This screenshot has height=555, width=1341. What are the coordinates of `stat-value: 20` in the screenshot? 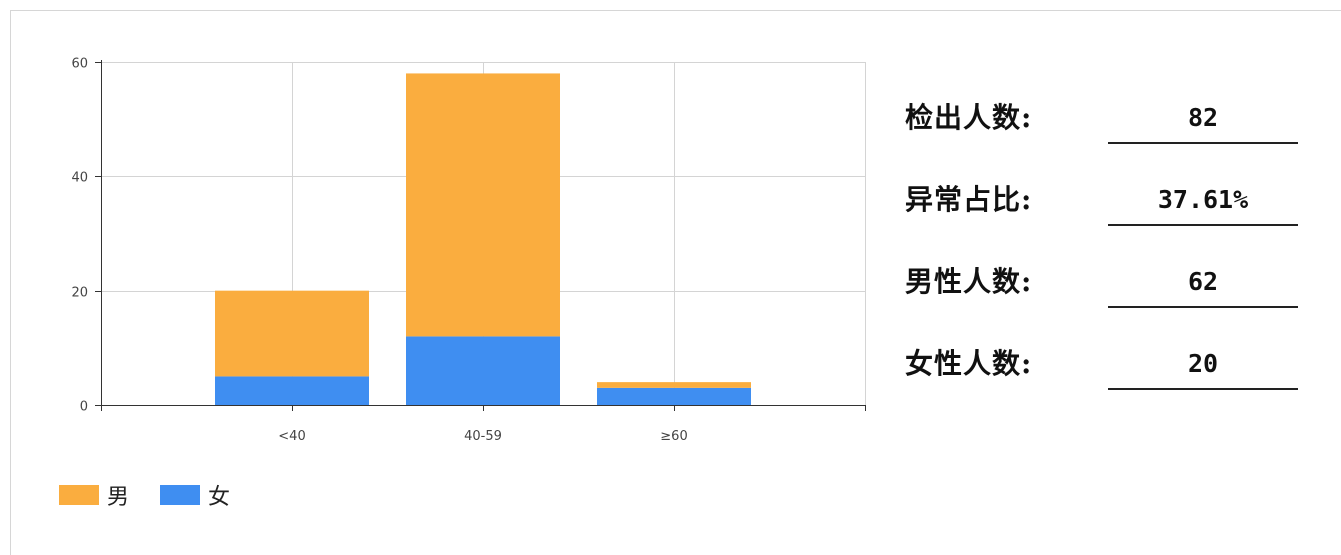 It's located at (1203, 366).